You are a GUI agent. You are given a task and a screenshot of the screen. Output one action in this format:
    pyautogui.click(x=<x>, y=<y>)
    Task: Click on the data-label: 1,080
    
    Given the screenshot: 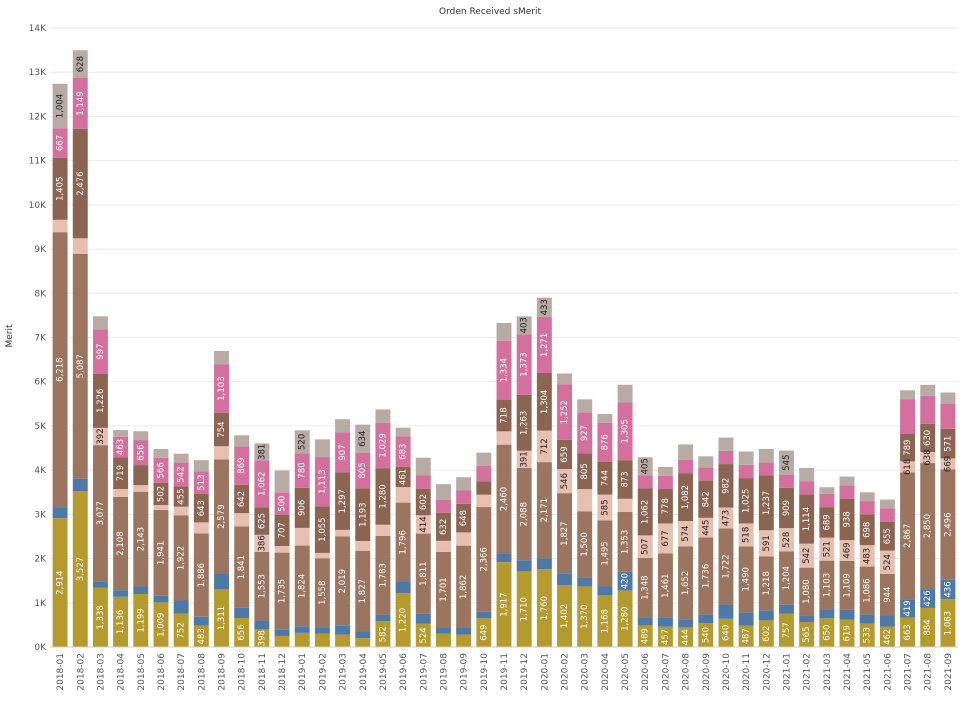 What is the action you would take?
    pyautogui.click(x=807, y=591)
    